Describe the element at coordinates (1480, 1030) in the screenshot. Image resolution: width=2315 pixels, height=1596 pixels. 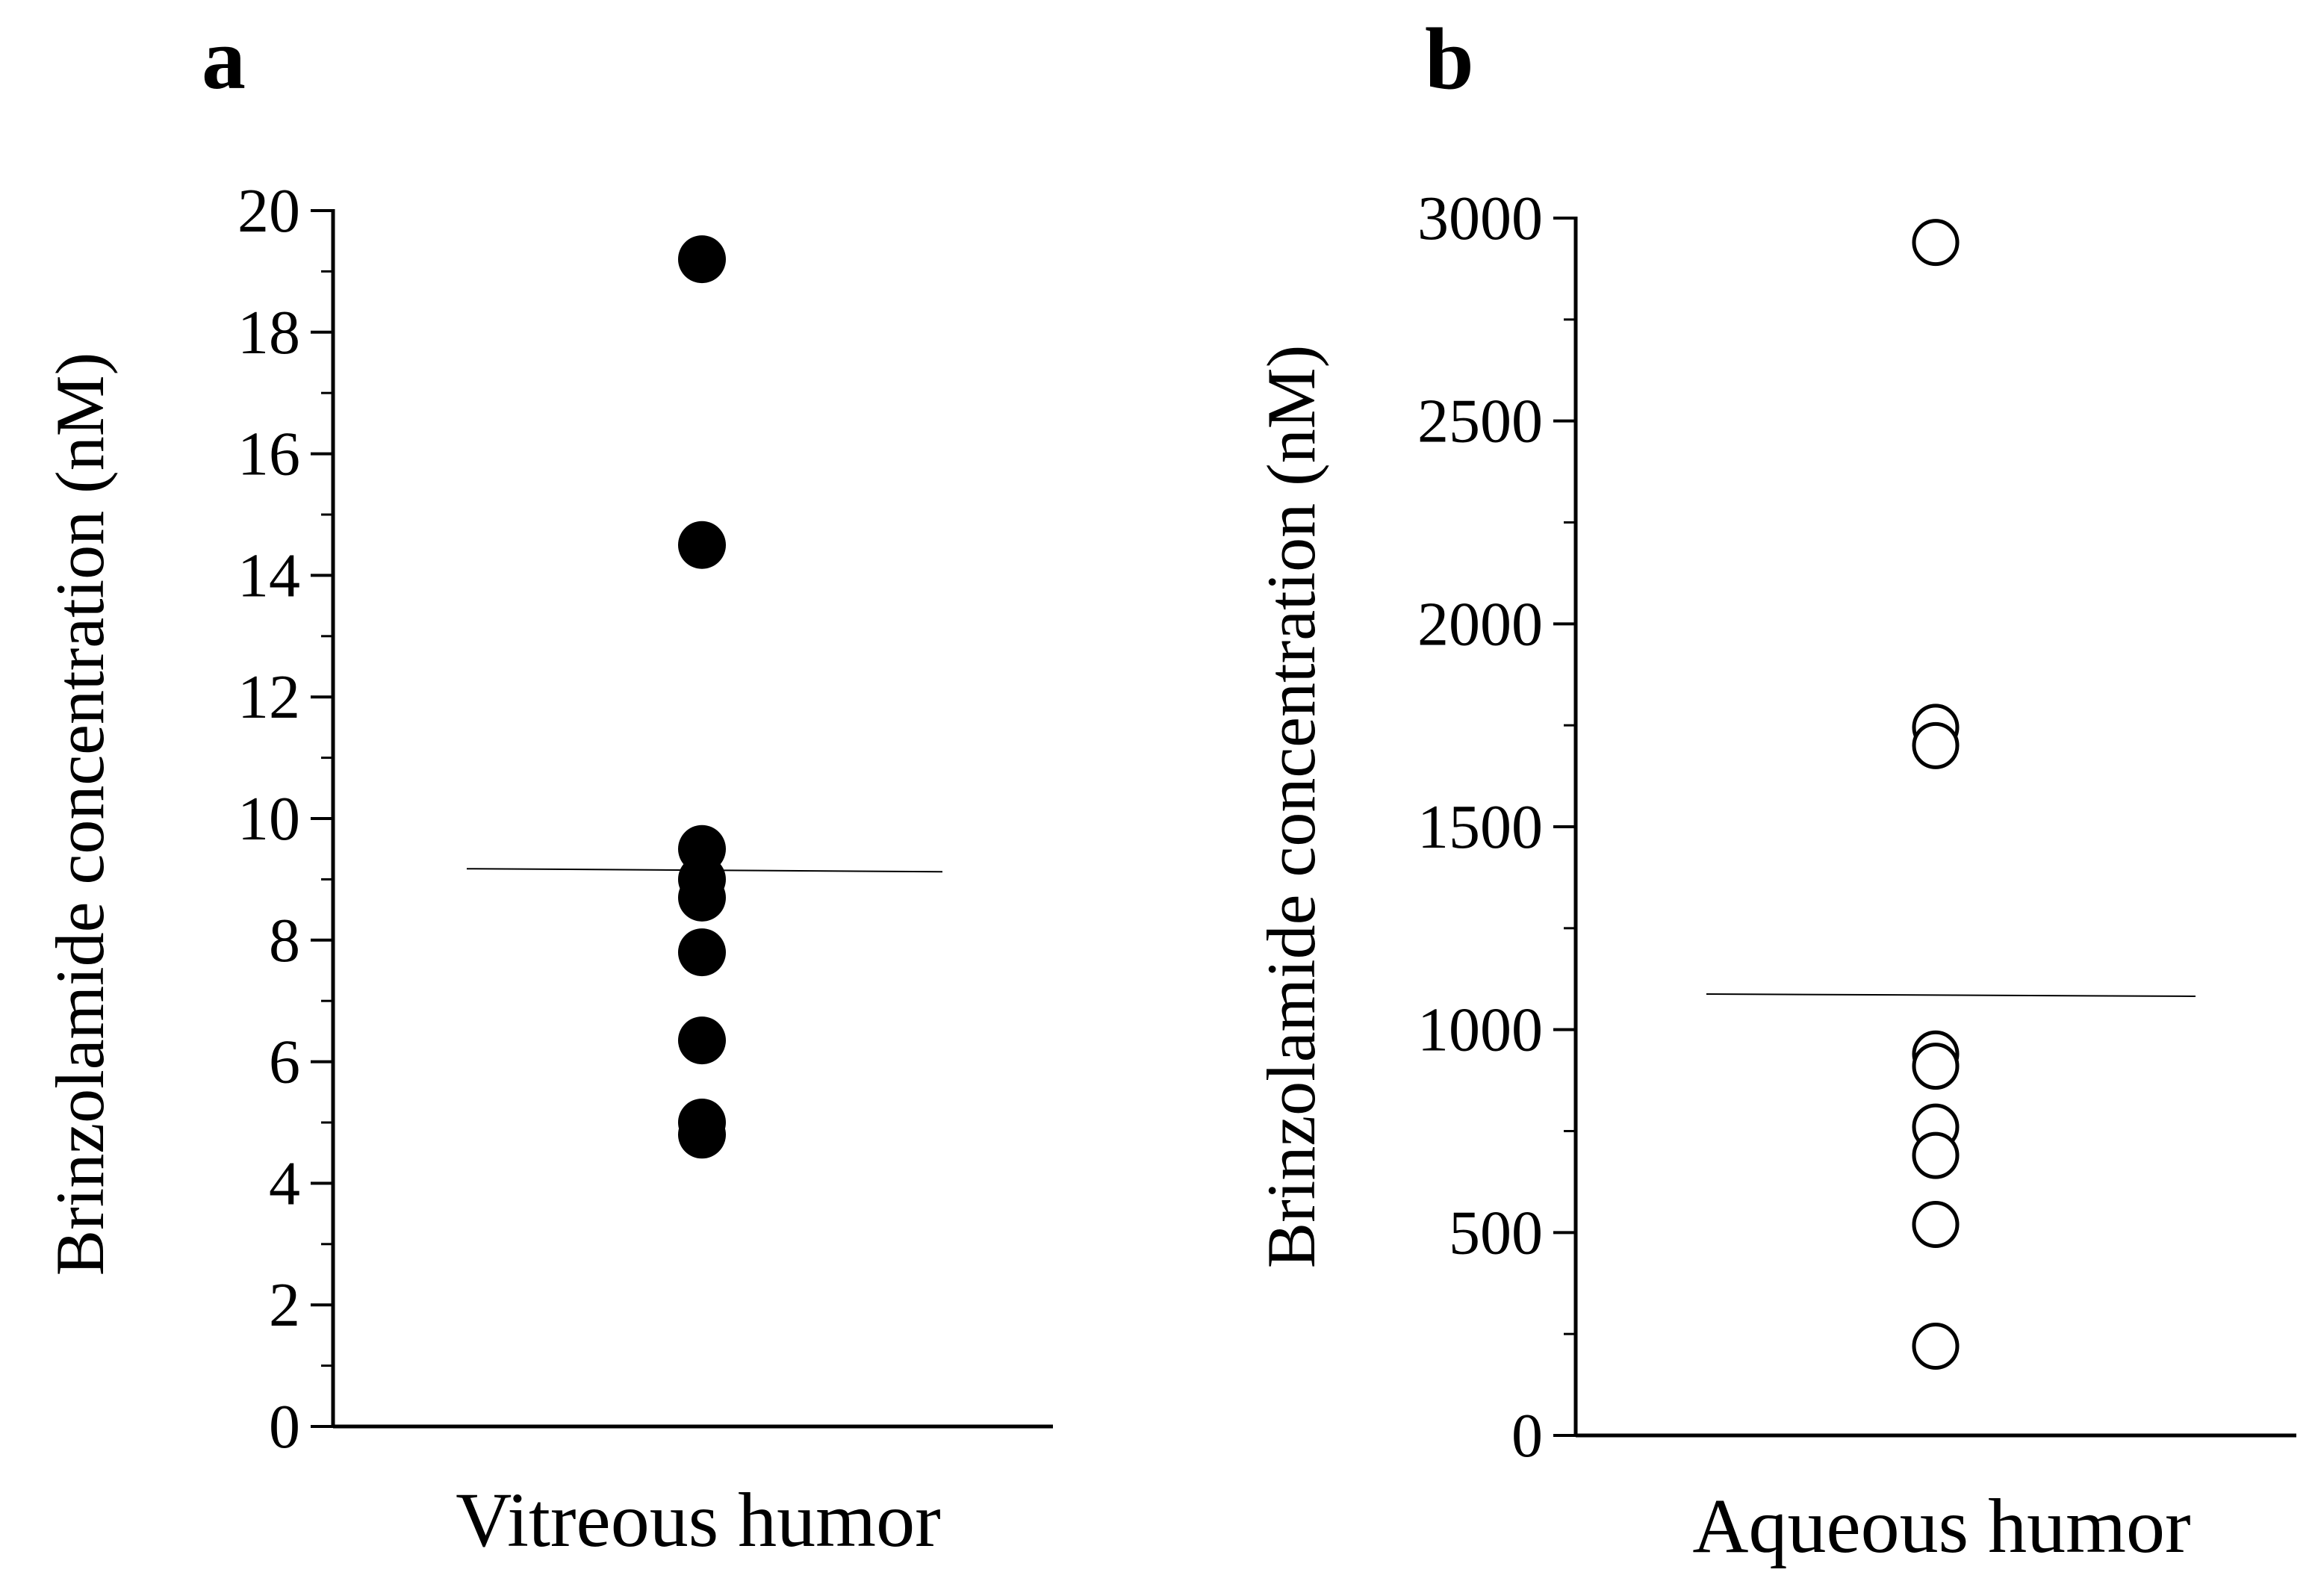
I see `panel-b-tick-label: 1000` at that location.